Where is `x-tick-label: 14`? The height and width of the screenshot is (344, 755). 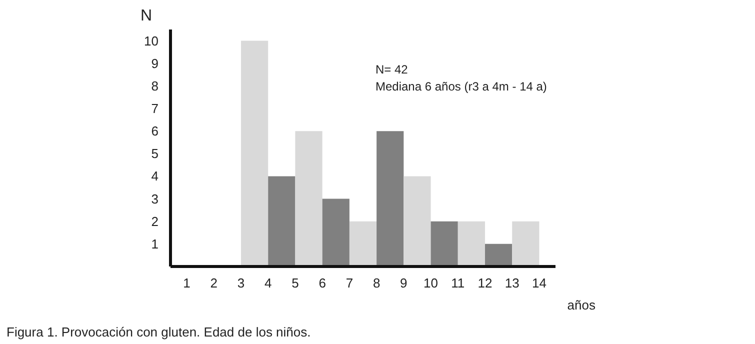
x-tick-label: 14 is located at coordinates (539, 283).